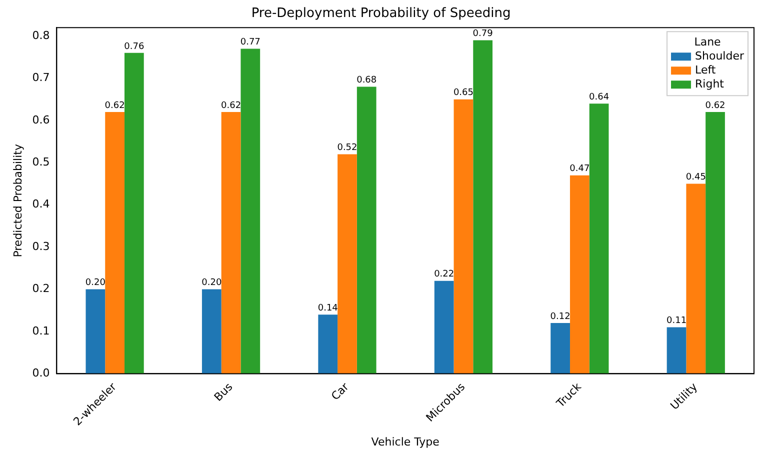 The height and width of the screenshot is (457, 764). I want to click on legend-label: Shoulder, so click(719, 55).